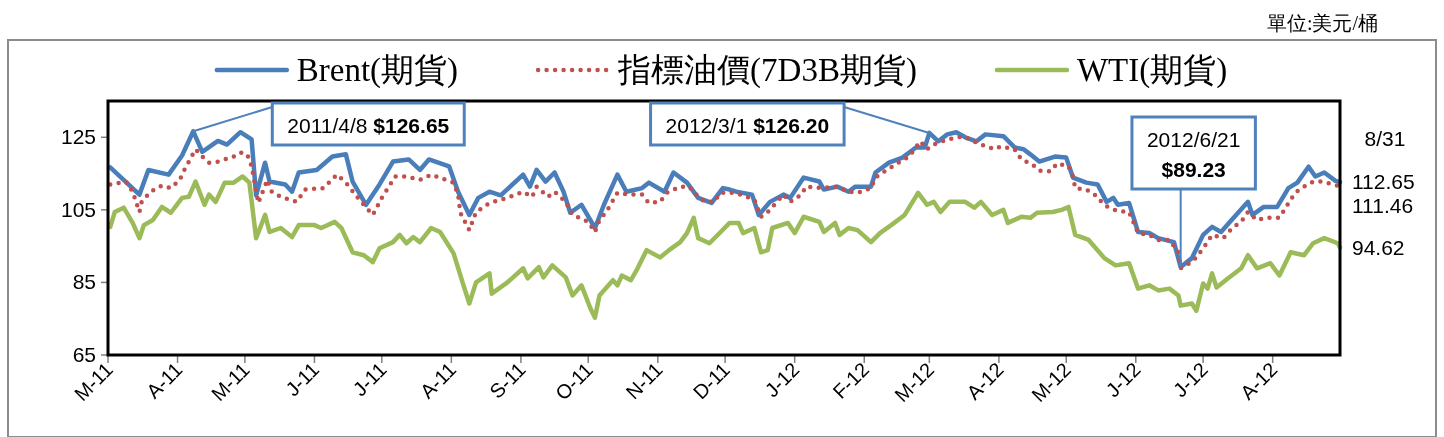  I want to click on annotation: 2012/3/1 $126.20, so click(747, 125).